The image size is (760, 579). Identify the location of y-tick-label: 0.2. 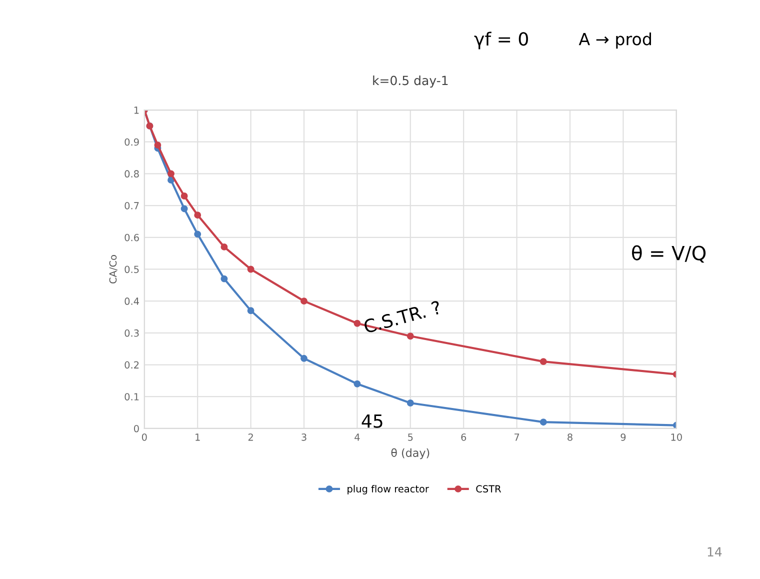
(131, 365).